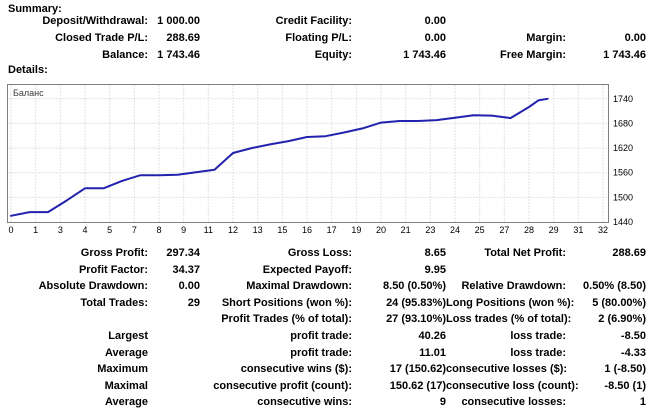  Describe the element at coordinates (233, 230) in the screenshot. I see `x-axis-tick-label: 12` at that location.